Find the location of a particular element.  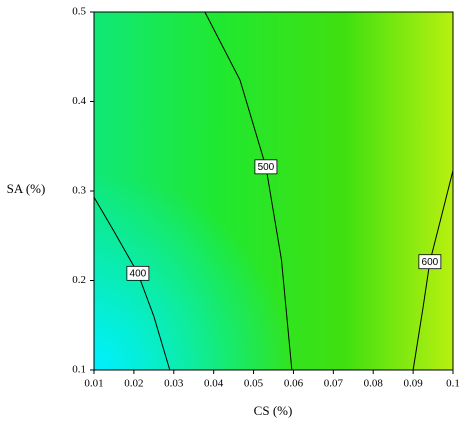

y-tick-label: 0.4 is located at coordinates (79, 101).